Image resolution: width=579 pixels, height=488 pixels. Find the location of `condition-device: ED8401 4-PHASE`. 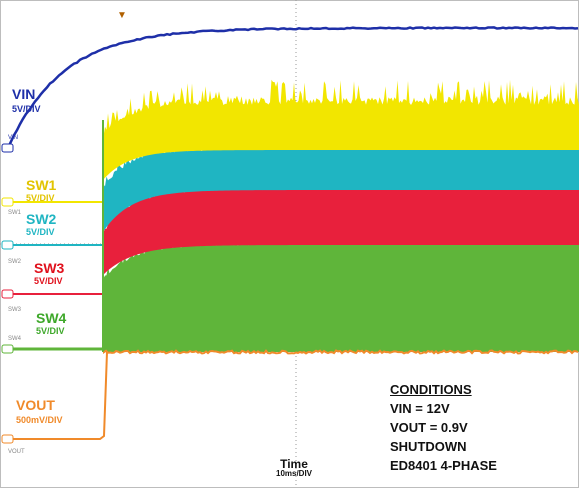

condition-device: ED8401 4-PHASE is located at coordinates (443, 465).